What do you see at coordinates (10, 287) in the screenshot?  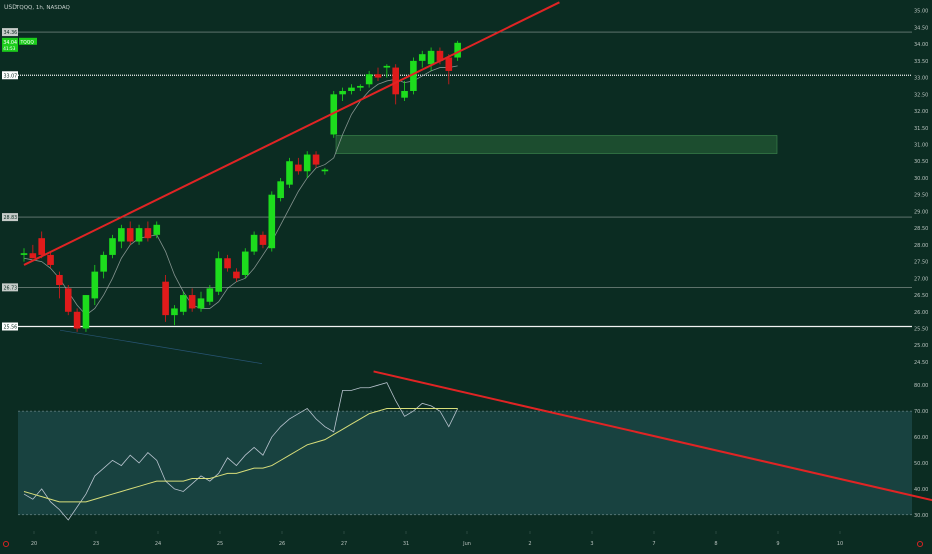 I see `lower-level-badge: 26.73` at bounding box center [10, 287].